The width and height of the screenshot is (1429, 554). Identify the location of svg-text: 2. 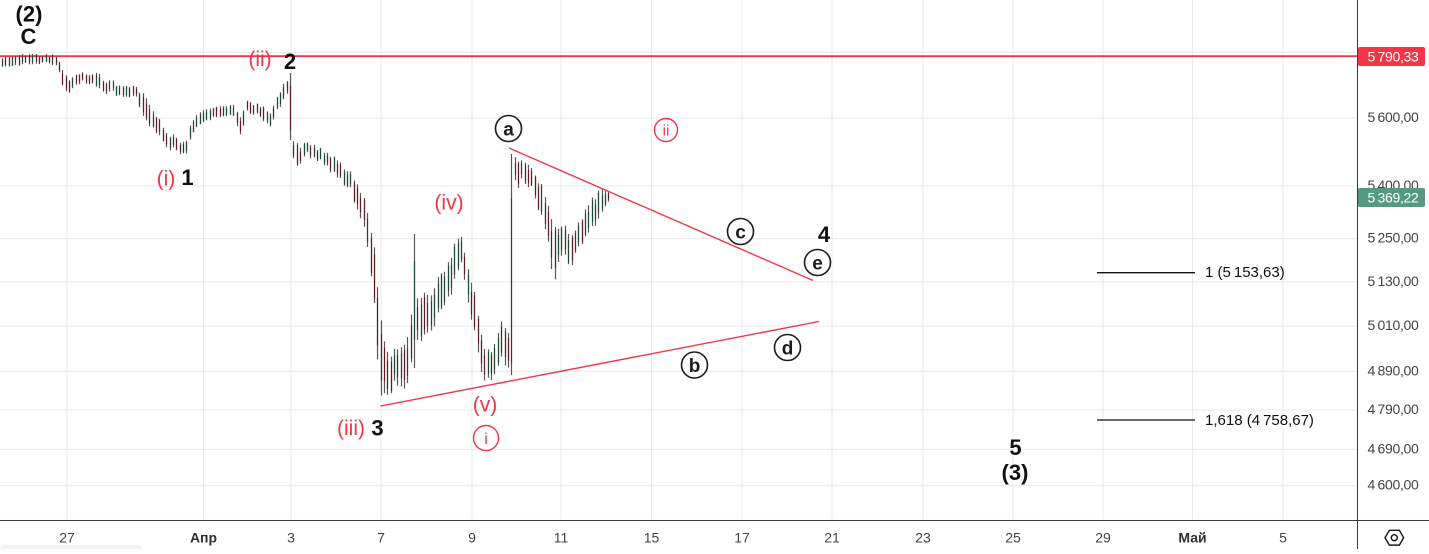
(290, 61).